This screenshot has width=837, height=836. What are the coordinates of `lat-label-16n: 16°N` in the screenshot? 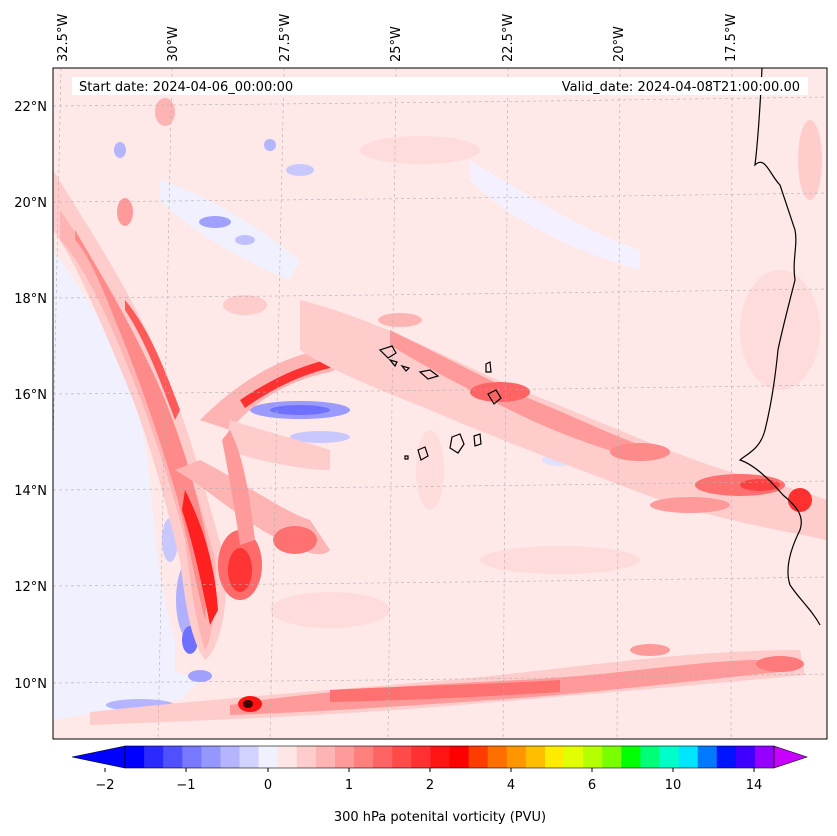 It's located at (30, 395).